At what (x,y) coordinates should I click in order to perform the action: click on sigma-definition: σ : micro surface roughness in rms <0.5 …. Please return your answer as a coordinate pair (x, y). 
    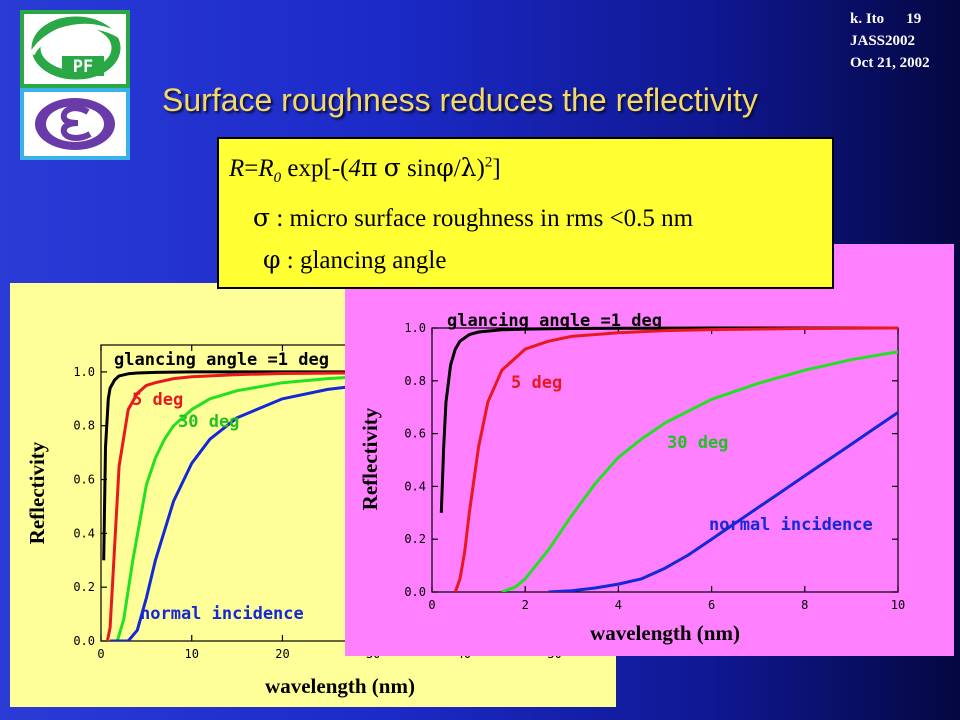
    Looking at the image, I should click on (473, 218).